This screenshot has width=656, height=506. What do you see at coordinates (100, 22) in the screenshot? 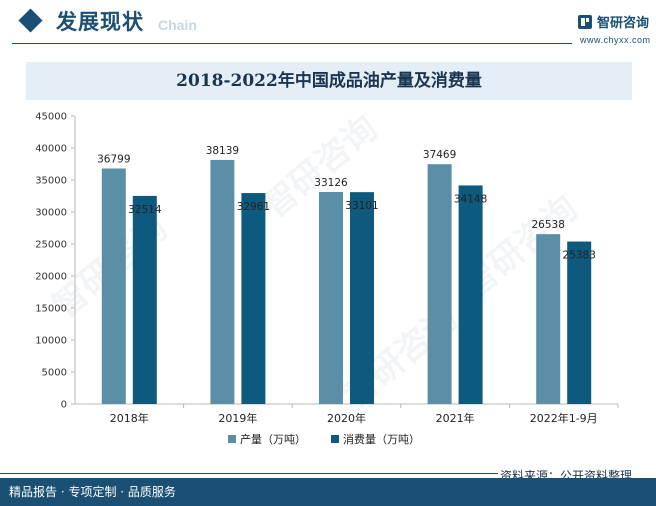
I see `section-title: 发展现状` at bounding box center [100, 22].